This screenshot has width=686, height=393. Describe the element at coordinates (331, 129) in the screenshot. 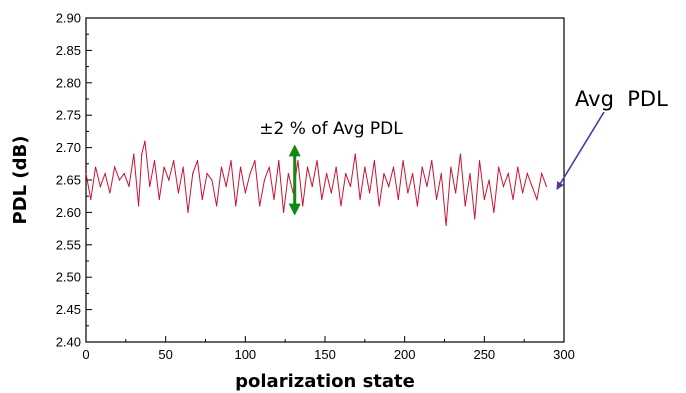

I see `range-annotation-label: ±2 % of Avg PDL` at that location.